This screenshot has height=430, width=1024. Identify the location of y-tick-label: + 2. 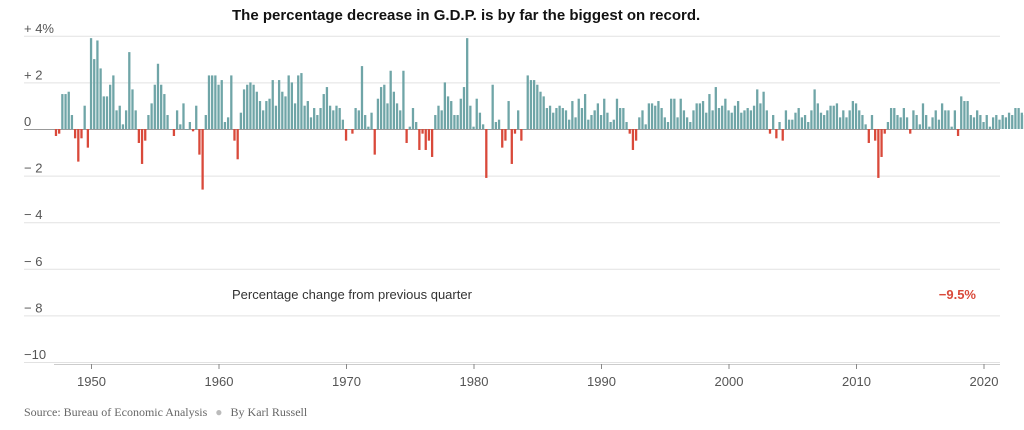
(33, 74).